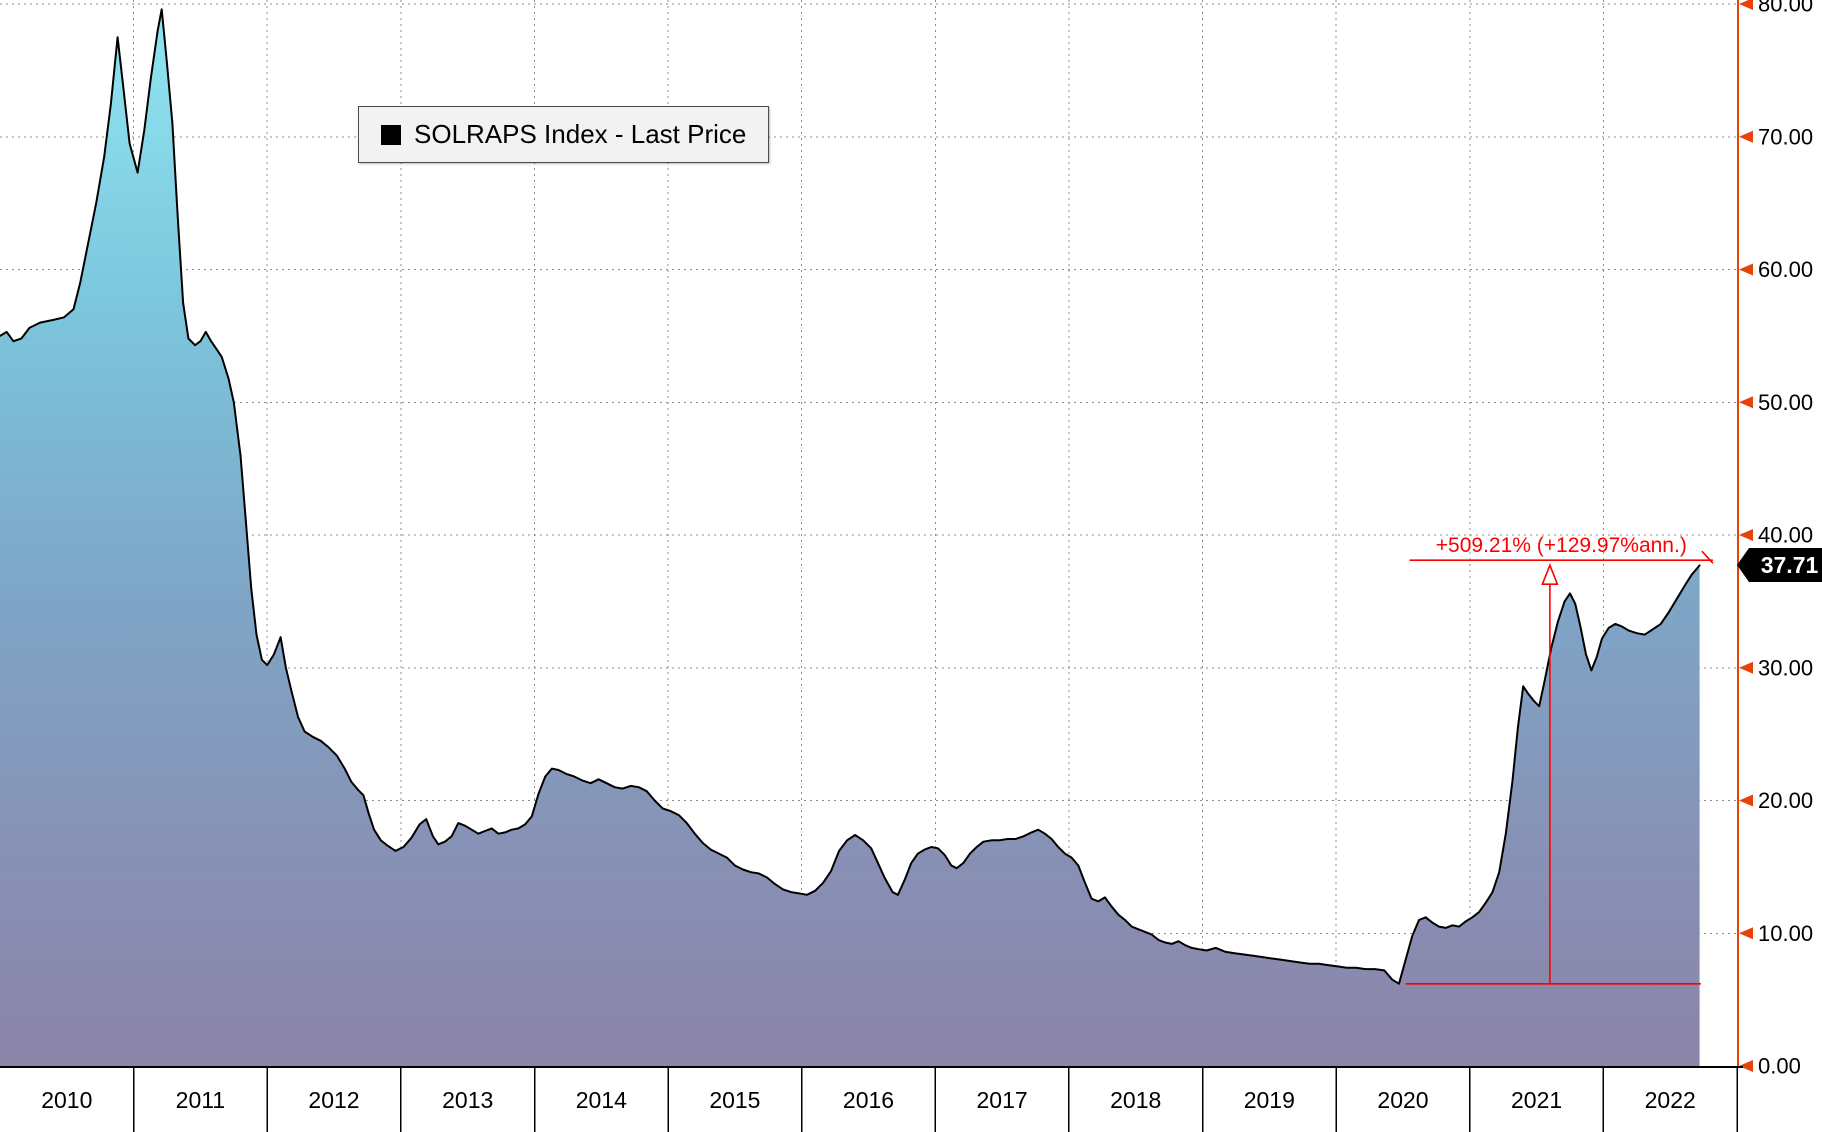  I want to click on performance-annotation: +509.21% (+129.97%ann.), so click(1559, 759).